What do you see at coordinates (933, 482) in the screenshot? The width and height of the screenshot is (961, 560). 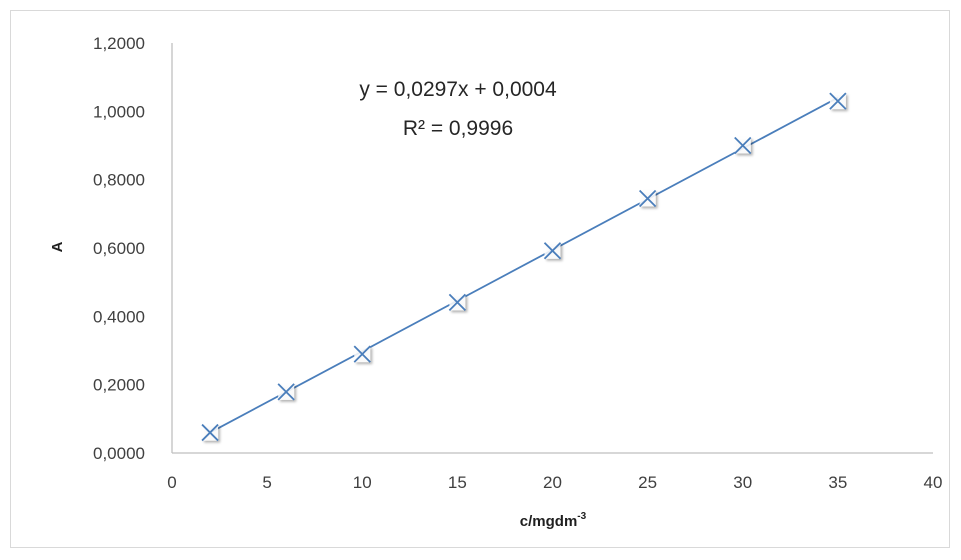 I see `x-tick-label: 40` at bounding box center [933, 482].